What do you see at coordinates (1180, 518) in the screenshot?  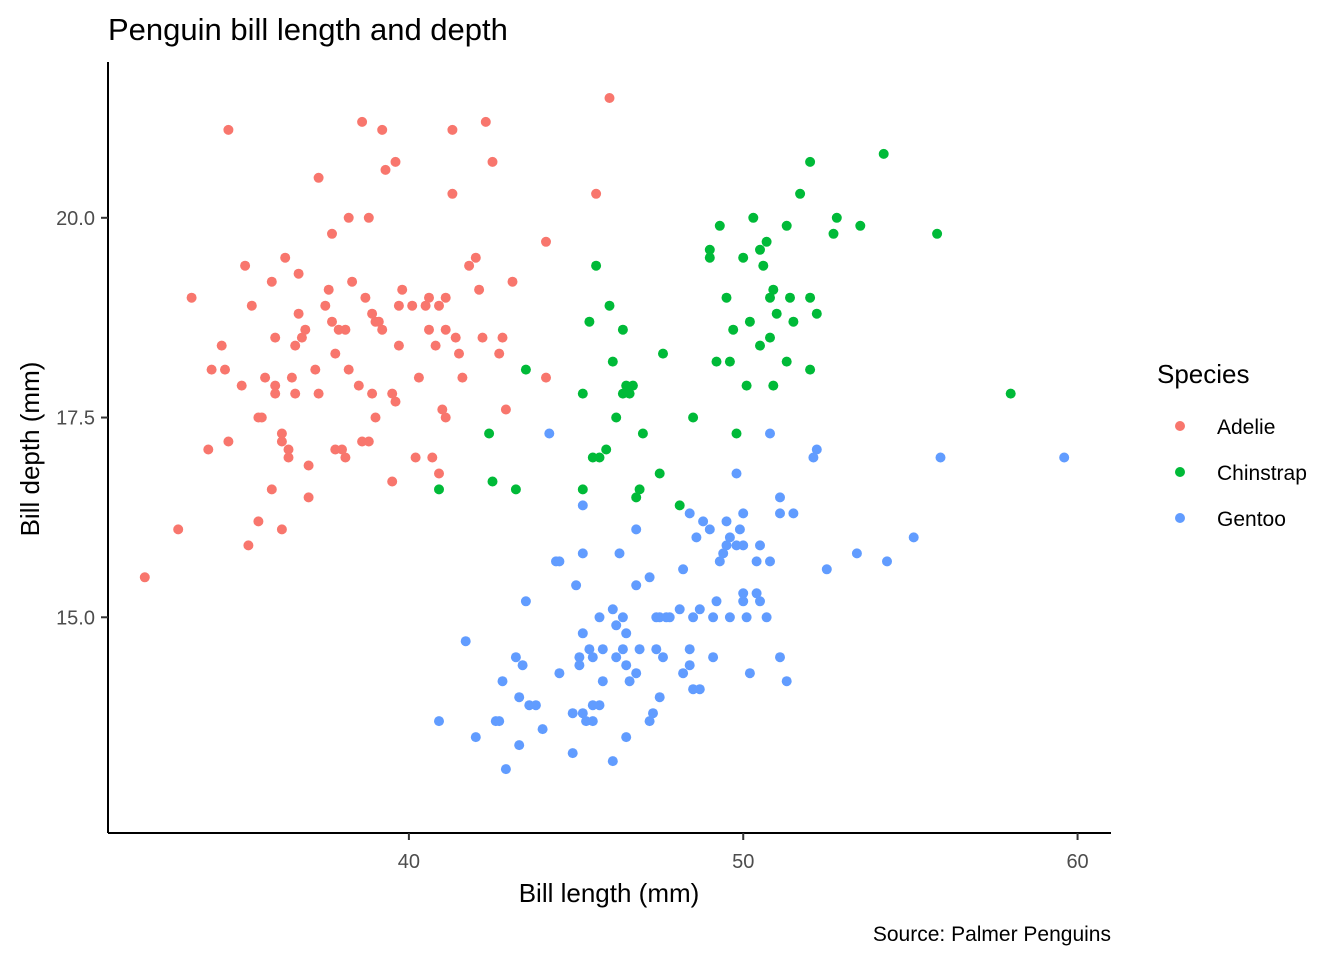 I see `legend-key-gentoo` at bounding box center [1180, 518].